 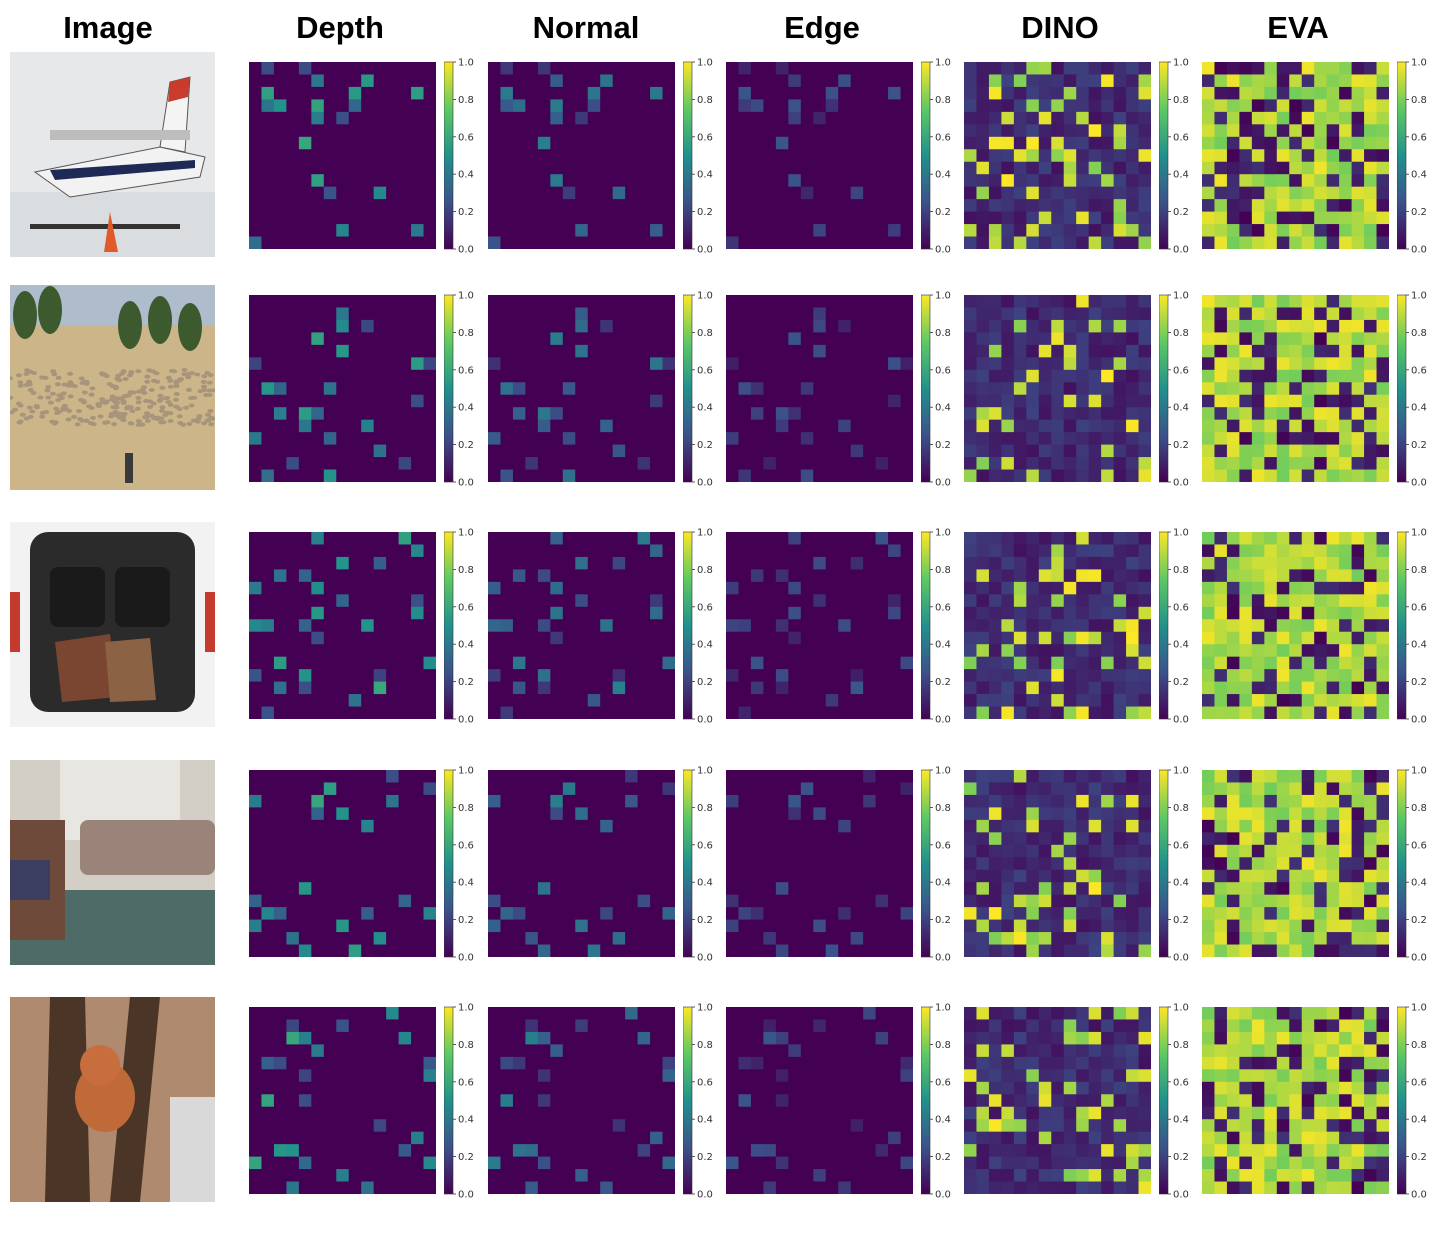 I want to click on colorbar-gradient, so click(x=688, y=863).